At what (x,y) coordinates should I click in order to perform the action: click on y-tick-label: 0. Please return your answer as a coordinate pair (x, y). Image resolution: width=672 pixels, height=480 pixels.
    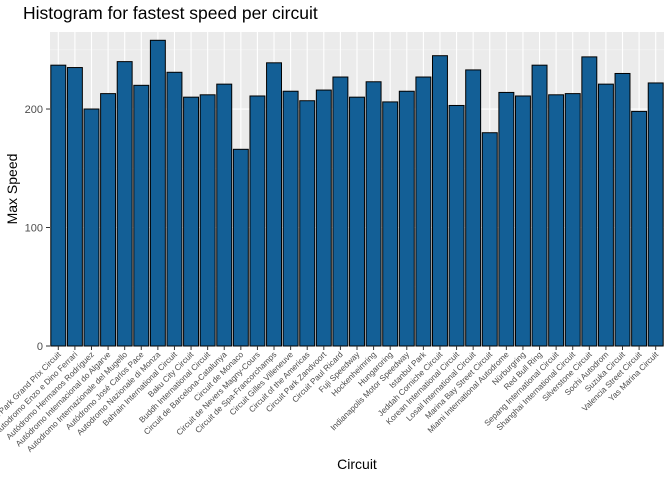
    Looking at the image, I should click on (40, 347).